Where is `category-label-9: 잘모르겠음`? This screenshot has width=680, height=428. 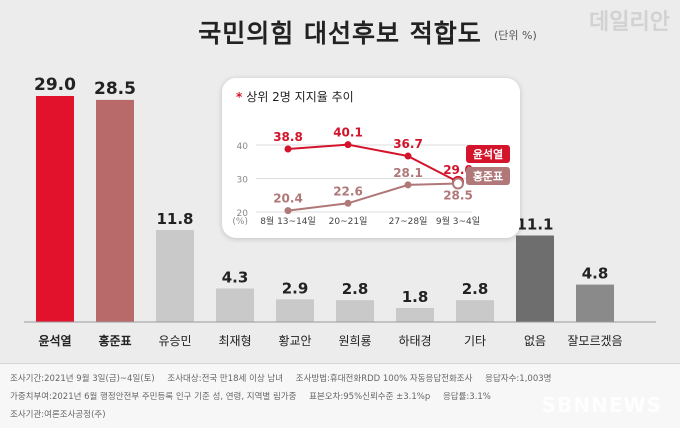 category-label-9: 잘모르겠음 is located at coordinates (594, 341).